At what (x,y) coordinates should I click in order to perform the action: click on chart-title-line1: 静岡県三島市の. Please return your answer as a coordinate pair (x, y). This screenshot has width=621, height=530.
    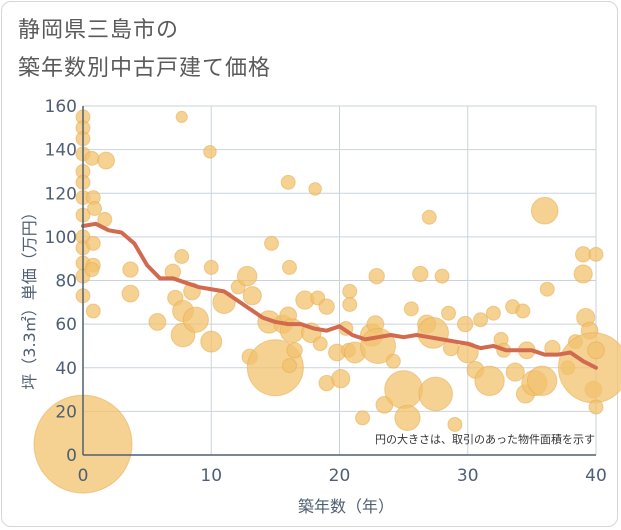
    Looking at the image, I should click on (99, 30).